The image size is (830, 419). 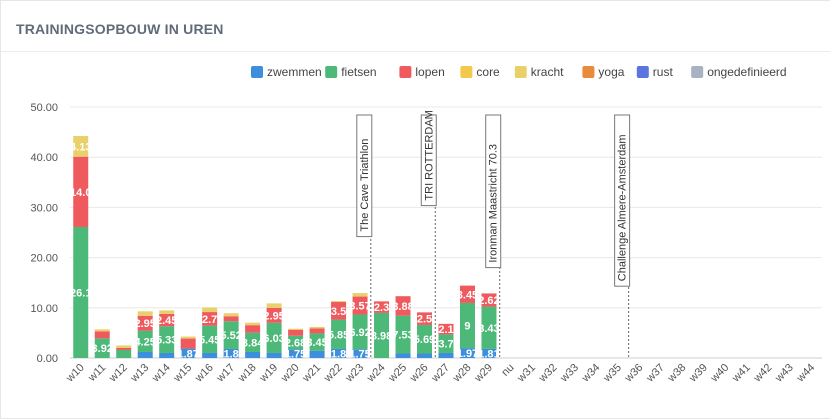 I want to click on legend-label: rust, so click(x=663, y=72).